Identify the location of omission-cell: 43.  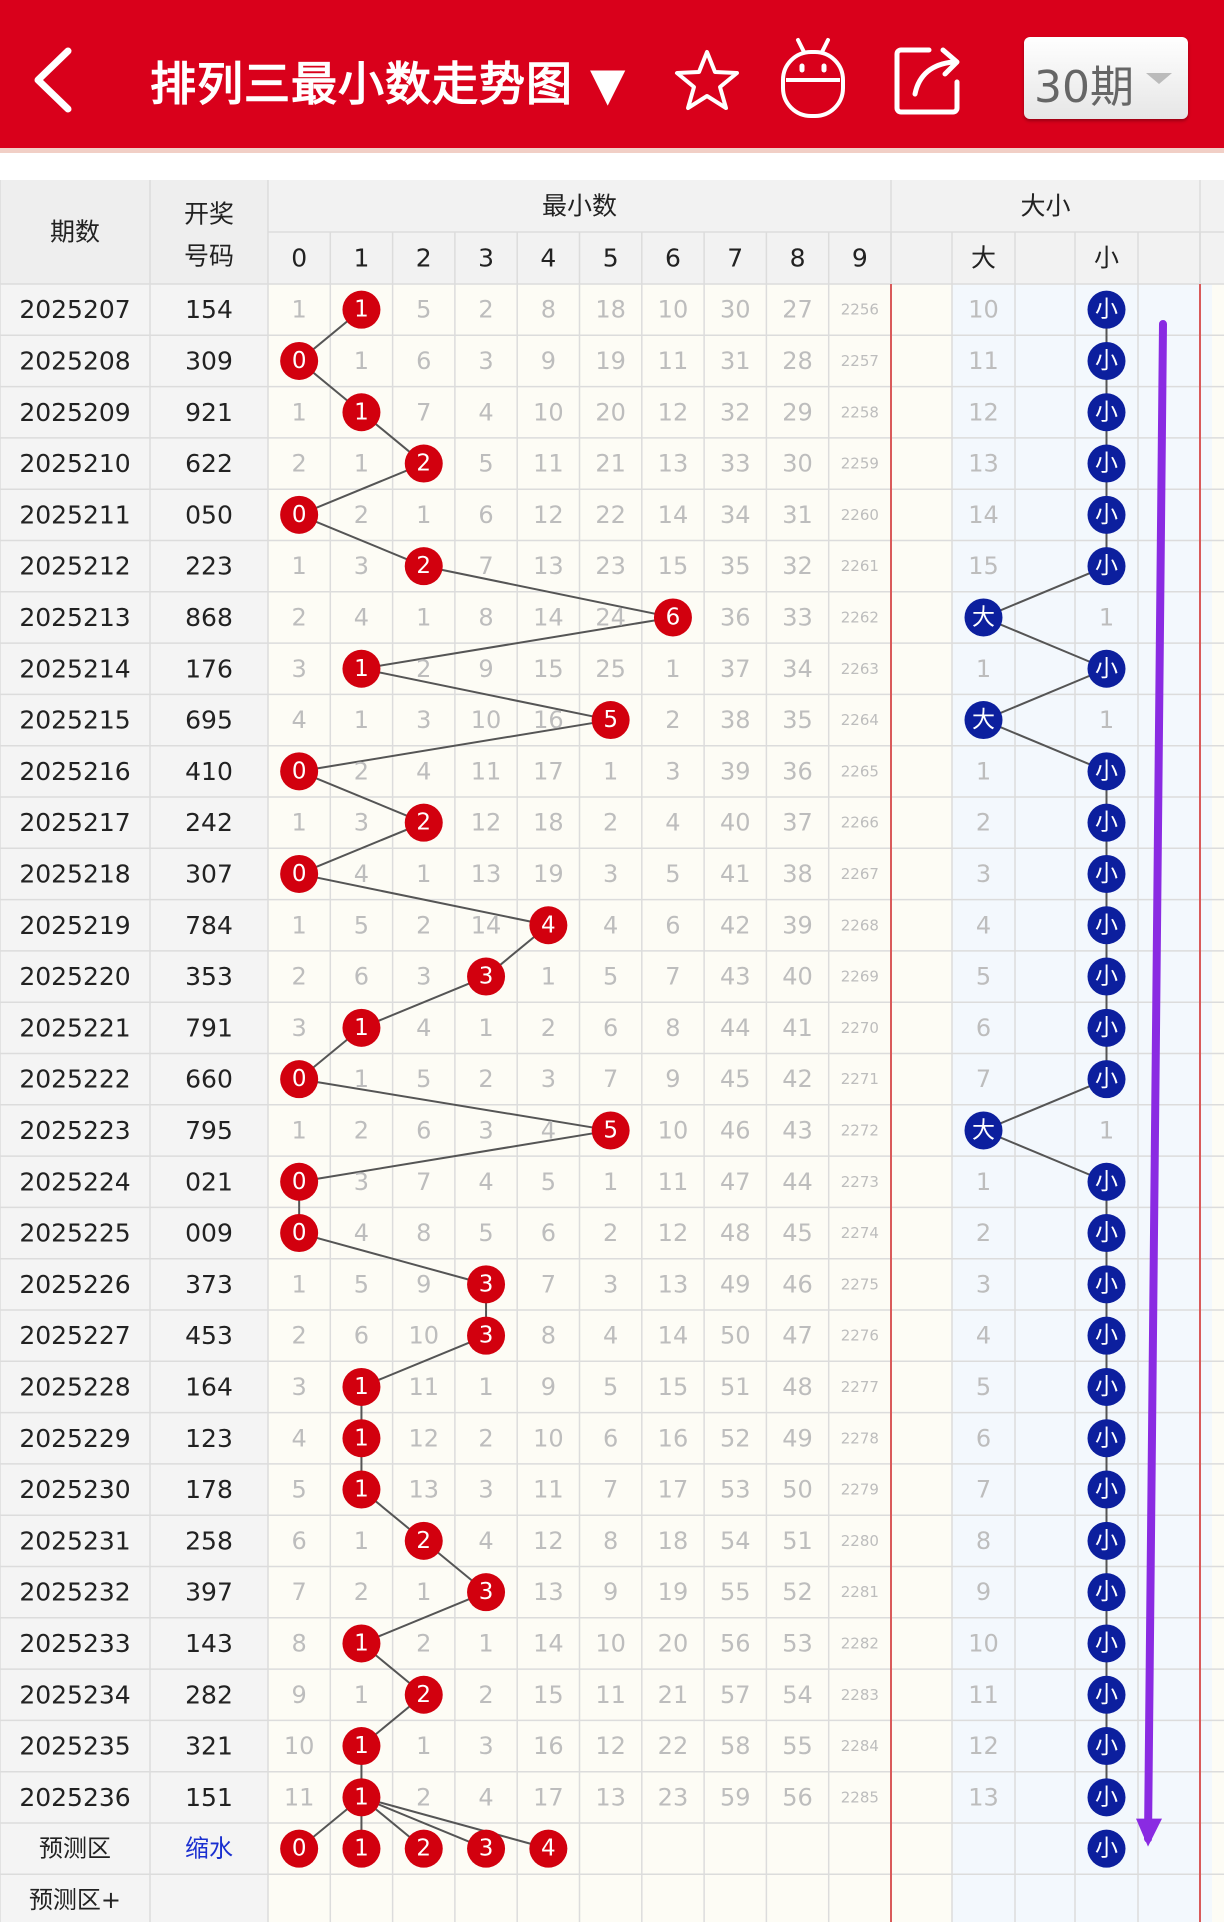
(735, 977).